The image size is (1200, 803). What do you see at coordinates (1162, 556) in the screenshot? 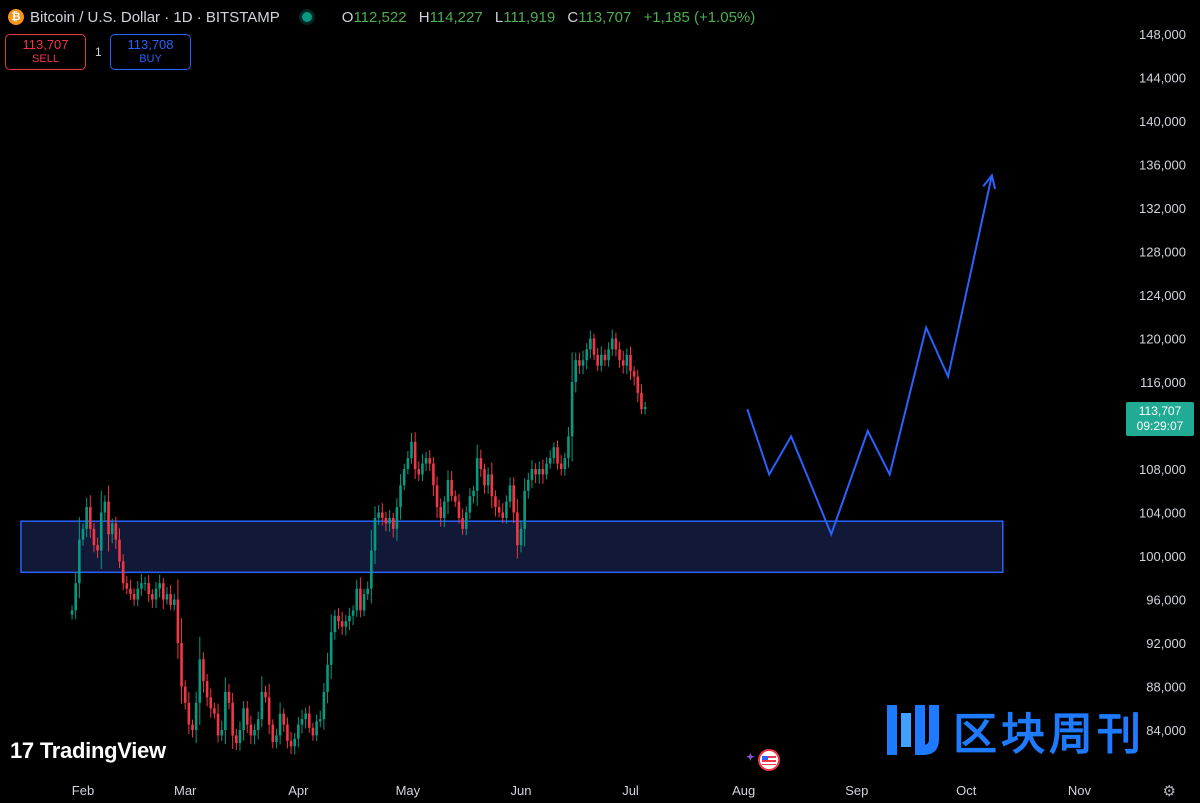
I see `y-tick-label: 100,000` at bounding box center [1162, 556].